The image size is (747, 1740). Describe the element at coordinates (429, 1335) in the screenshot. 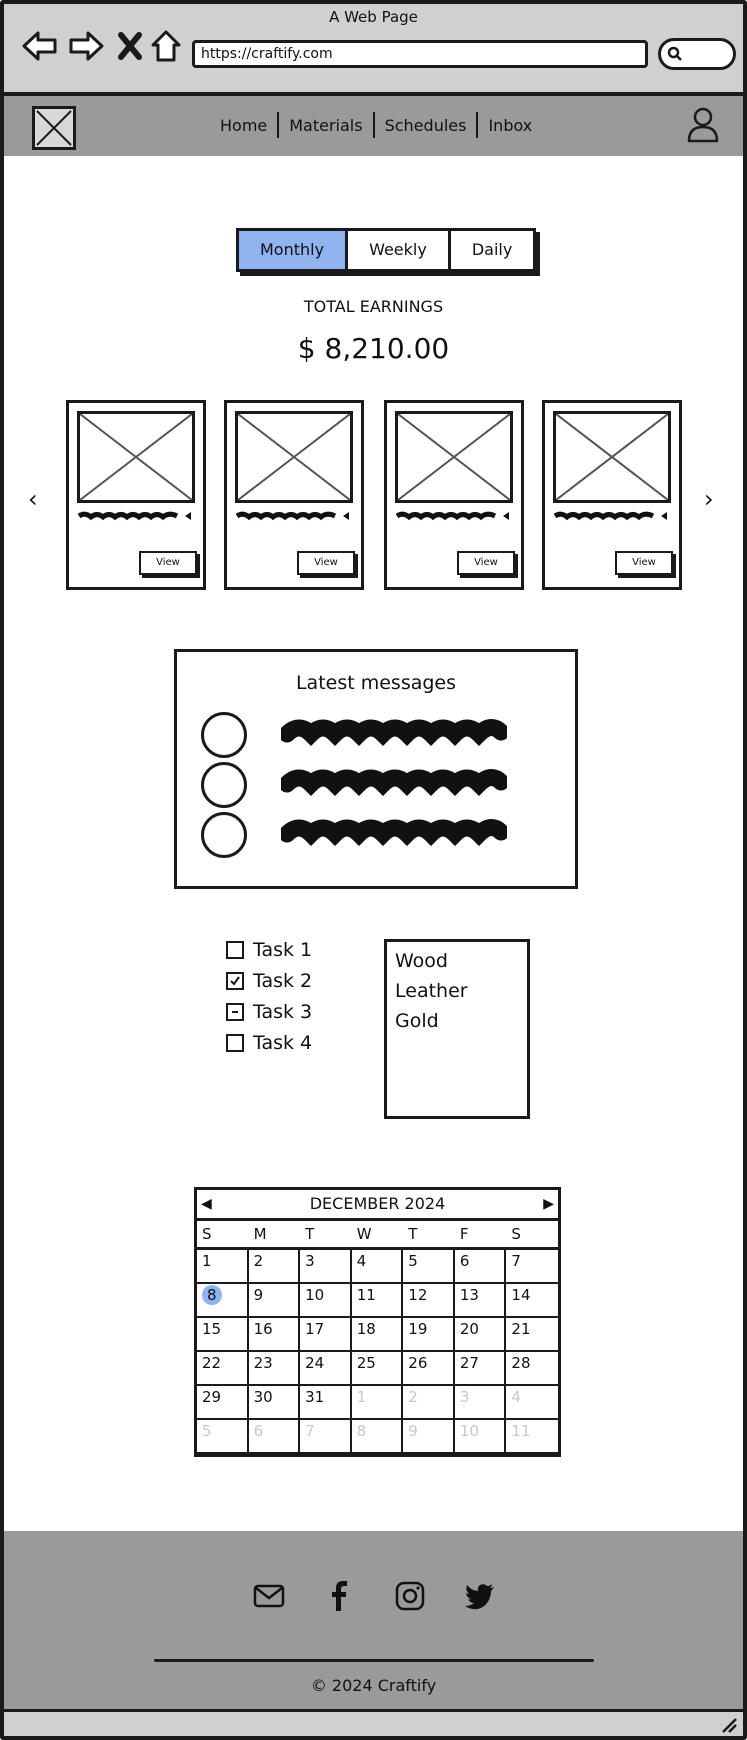

I see `calendar-day: 19` at that location.